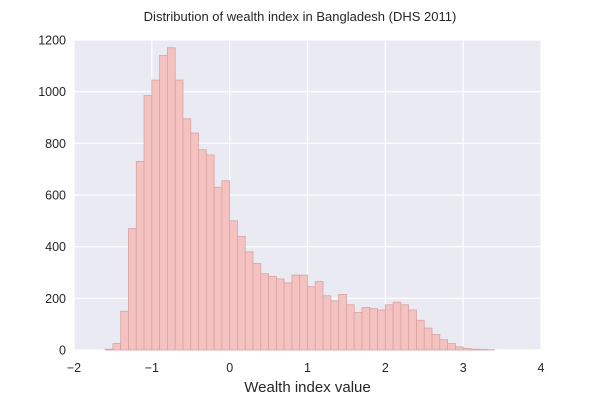  I want to click on y-tick-label: 0, so click(62, 351).